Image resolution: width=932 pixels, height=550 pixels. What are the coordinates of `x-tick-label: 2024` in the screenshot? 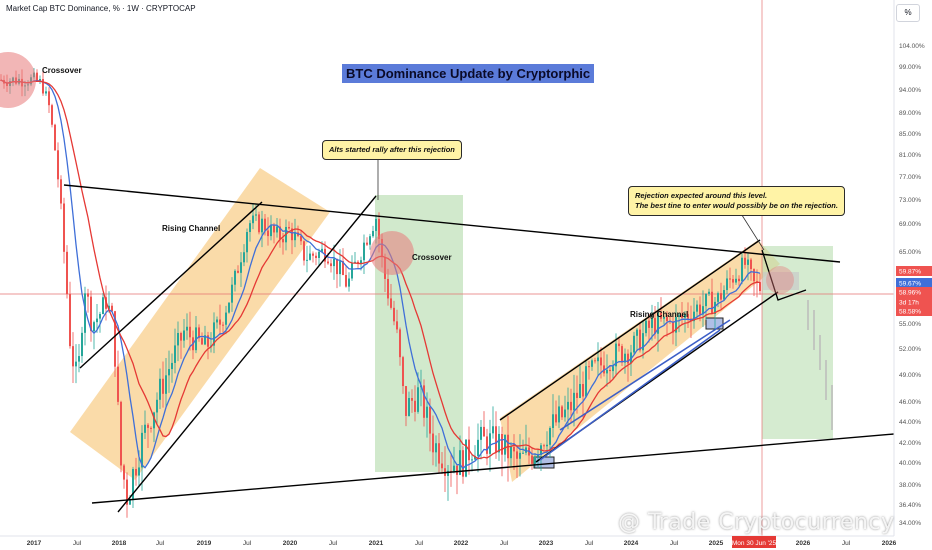 It's located at (631, 543).